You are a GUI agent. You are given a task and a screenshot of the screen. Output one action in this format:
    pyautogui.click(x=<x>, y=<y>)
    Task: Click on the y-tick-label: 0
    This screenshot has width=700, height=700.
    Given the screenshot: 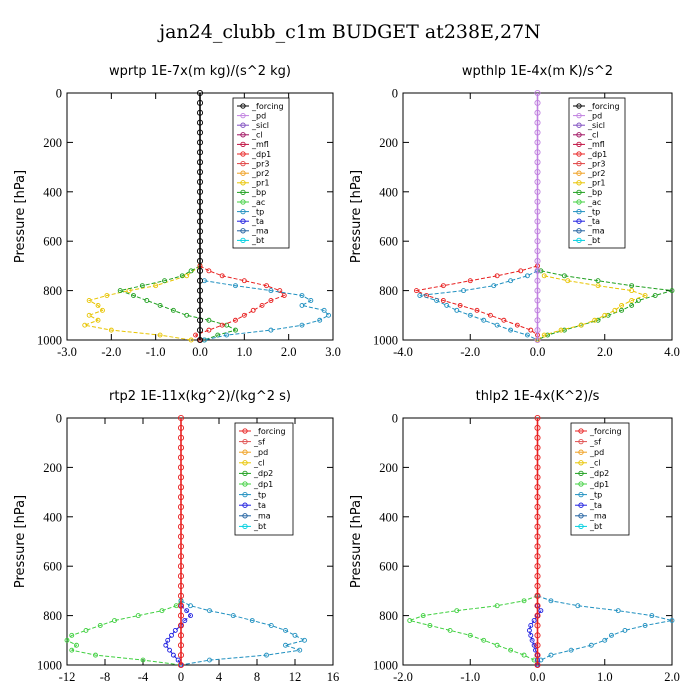 What is the action you would take?
    pyautogui.click(x=59, y=94)
    